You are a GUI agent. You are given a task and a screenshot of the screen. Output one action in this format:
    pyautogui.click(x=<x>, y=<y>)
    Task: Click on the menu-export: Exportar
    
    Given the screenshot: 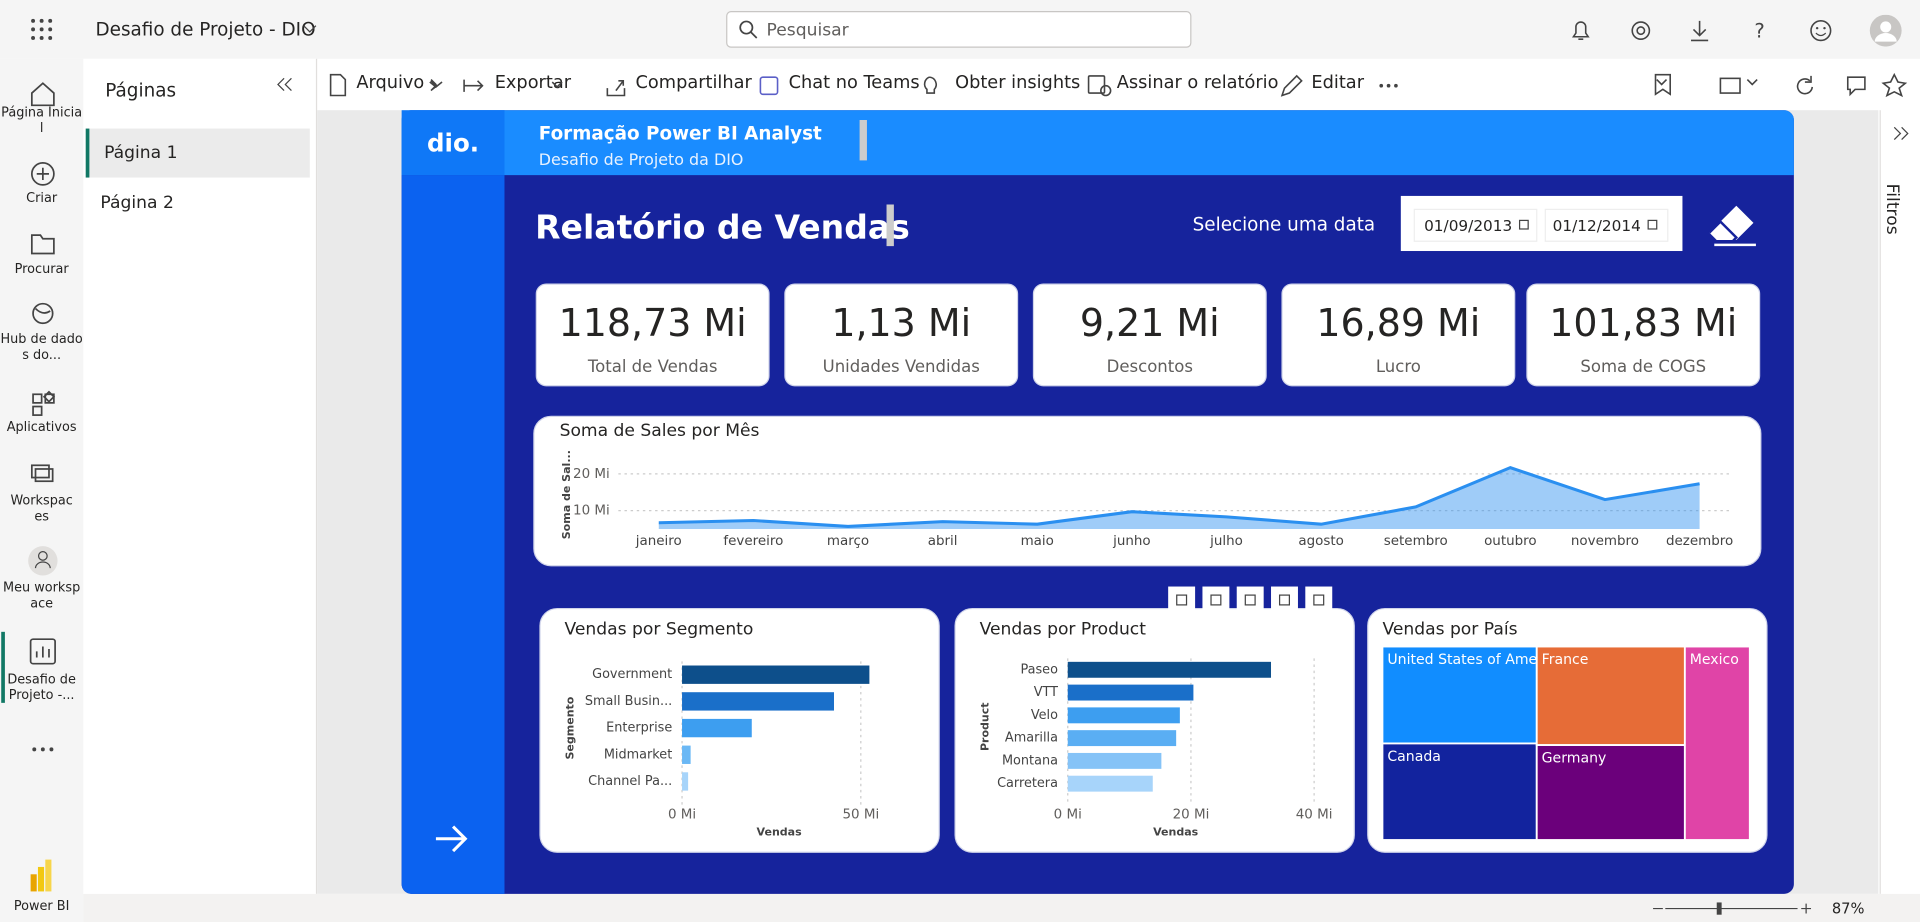 What is the action you would take?
    pyautogui.click(x=532, y=83)
    